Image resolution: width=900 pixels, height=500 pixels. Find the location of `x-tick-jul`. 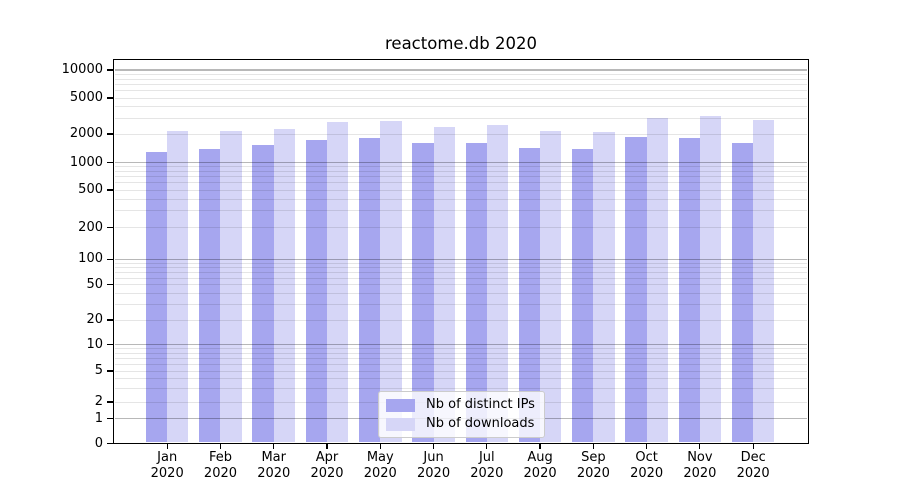

x-tick-jul is located at coordinates (487, 446).